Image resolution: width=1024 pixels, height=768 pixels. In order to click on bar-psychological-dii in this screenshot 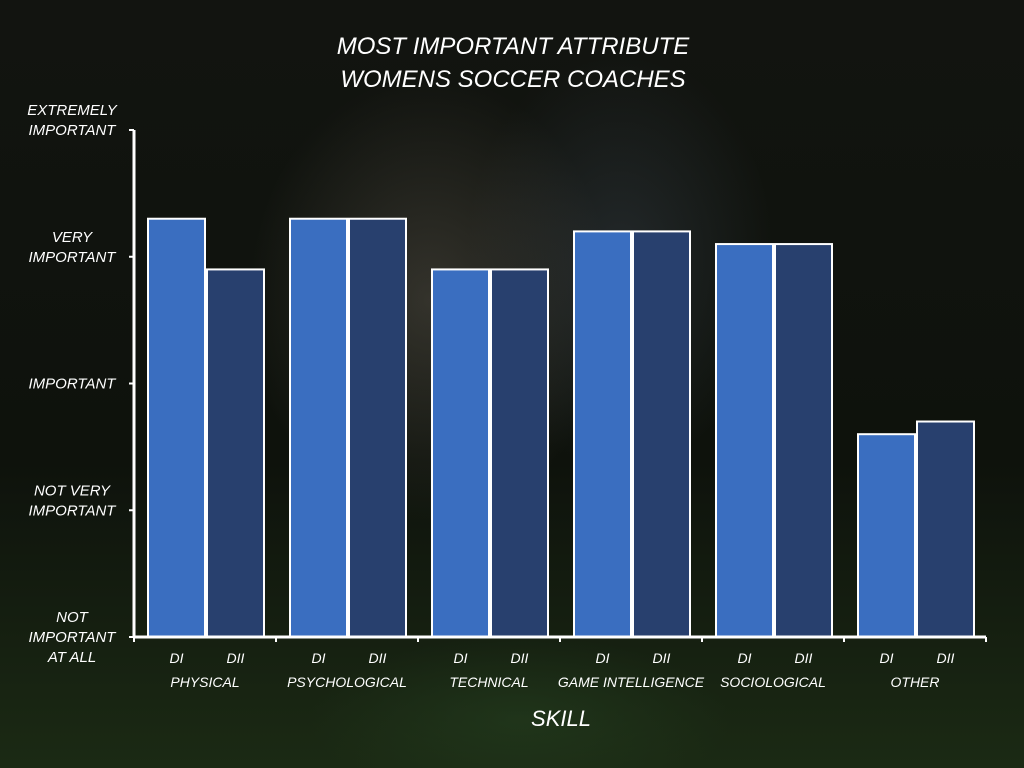, I will do `click(377, 427)`.